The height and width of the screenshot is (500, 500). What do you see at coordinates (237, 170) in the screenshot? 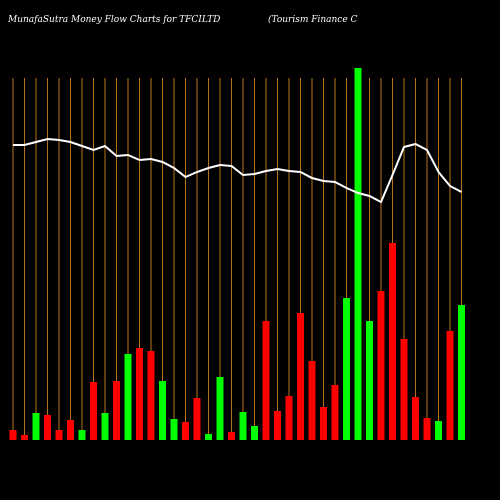
I see `price-line` at bounding box center [237, 170].